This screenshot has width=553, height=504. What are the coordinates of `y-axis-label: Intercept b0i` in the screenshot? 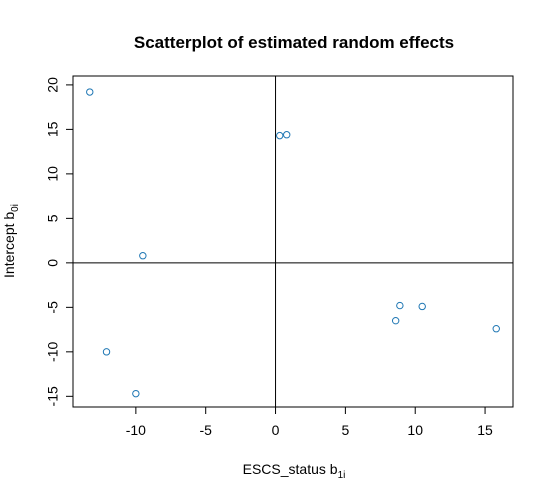 It's located at (11, 241).